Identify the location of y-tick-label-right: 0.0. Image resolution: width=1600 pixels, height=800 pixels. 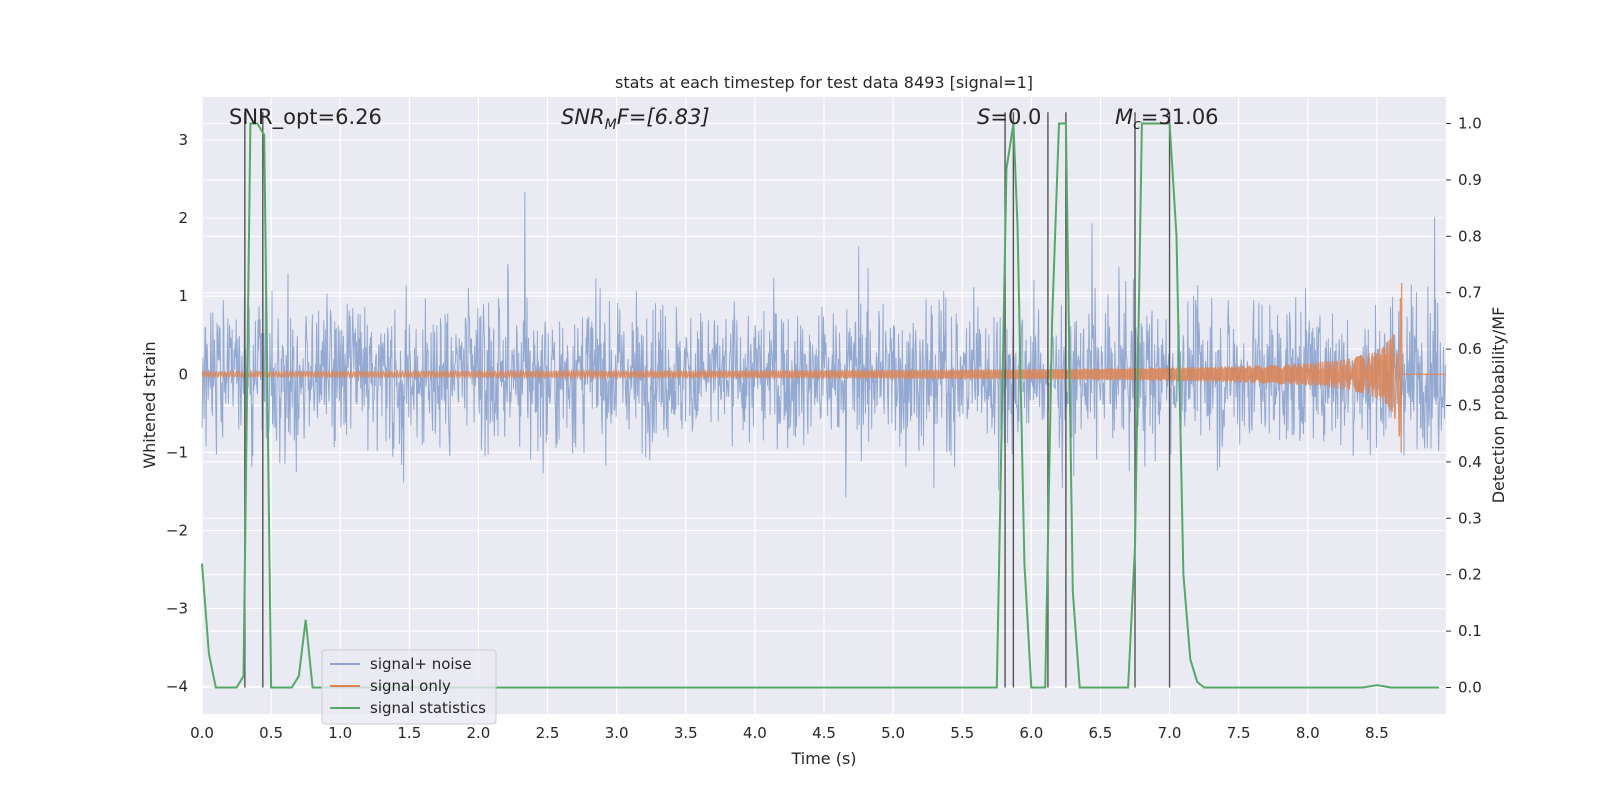
(1470, 687).